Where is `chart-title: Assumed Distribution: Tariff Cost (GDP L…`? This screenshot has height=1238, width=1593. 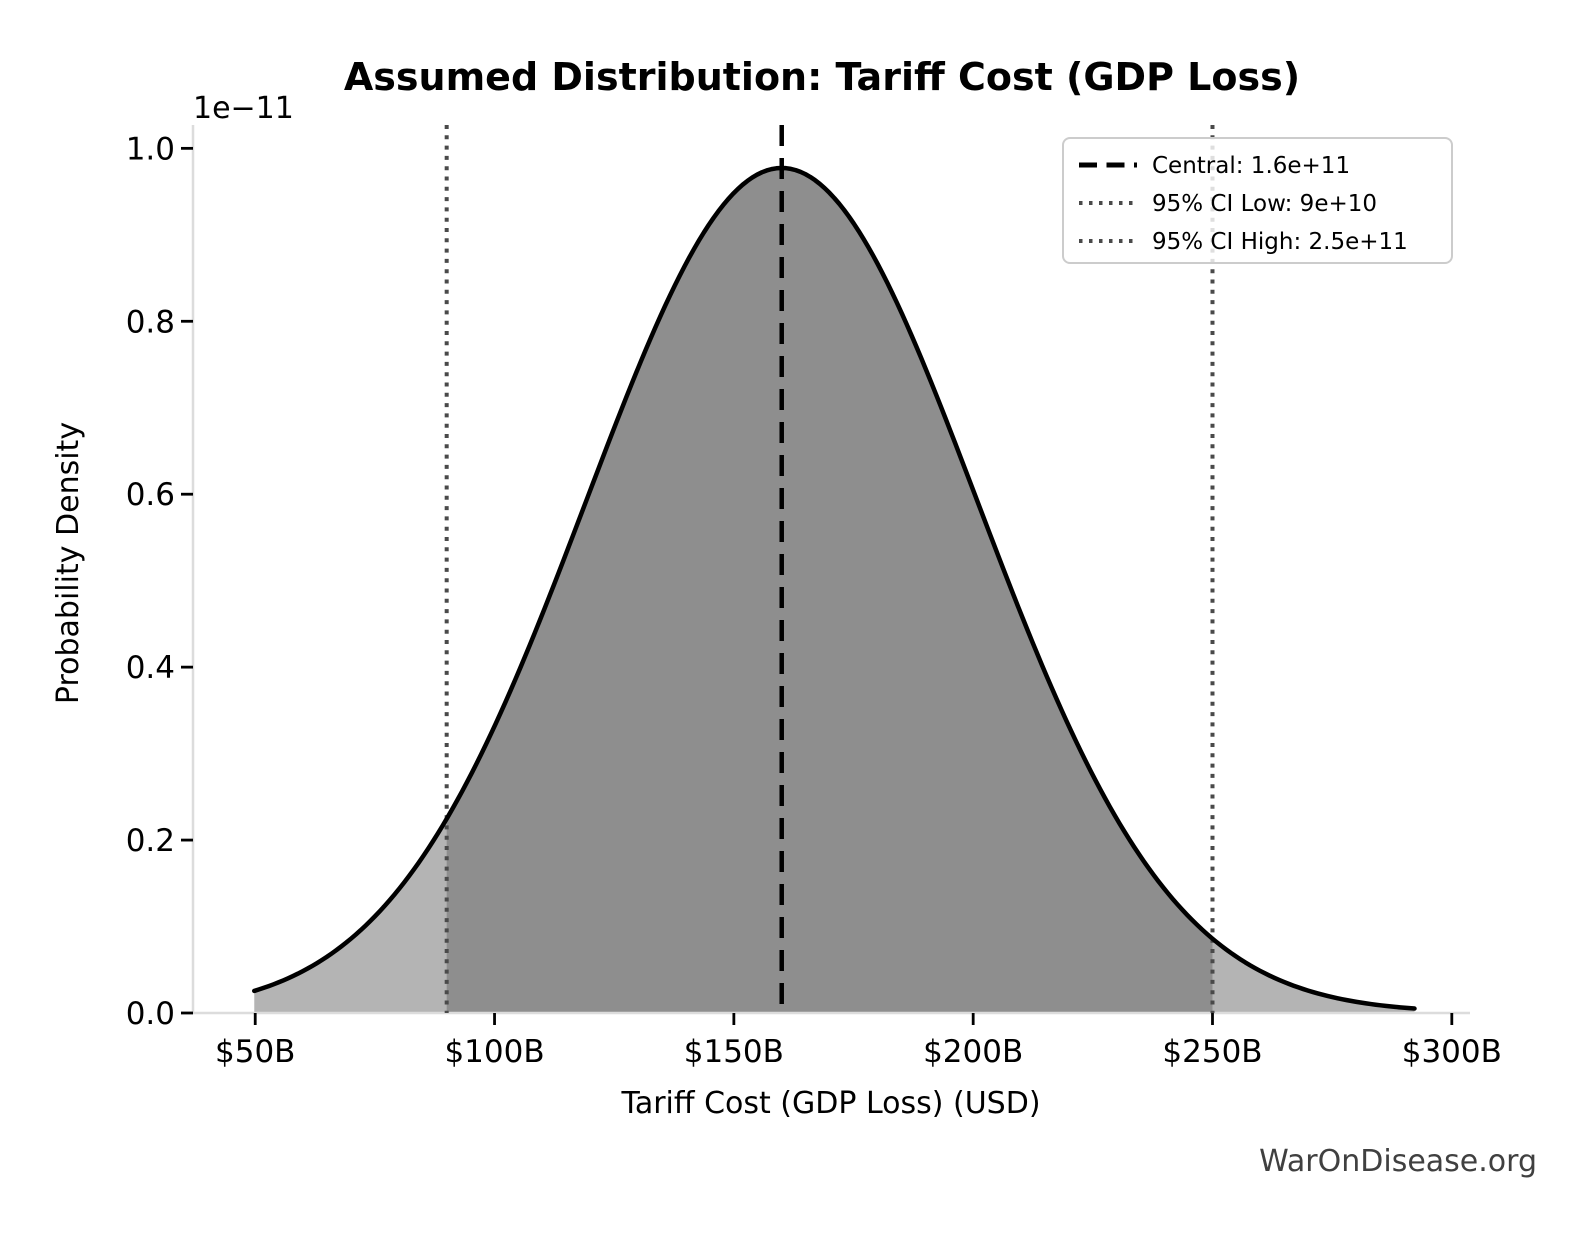 chart-title: Assumed Distribution: Tariff Cost (GDP L… is located at coordinates (822, 77).